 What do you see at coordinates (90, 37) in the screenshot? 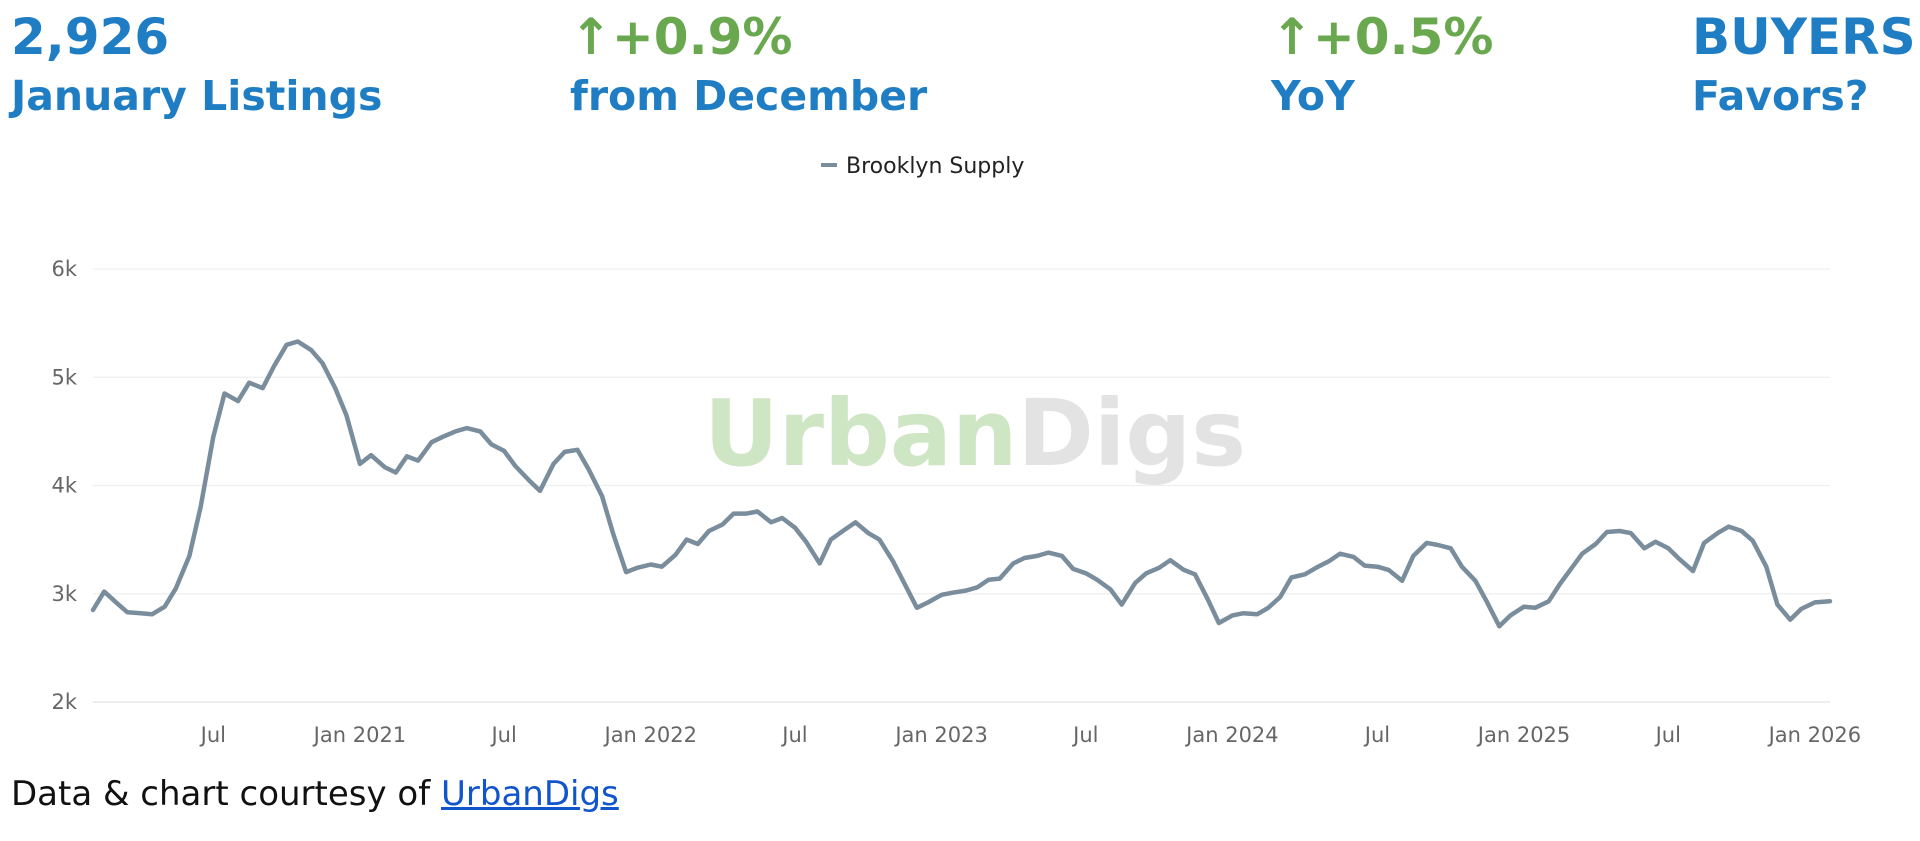
I see `stat-listings-value: 2,926` at bounding box center [90, 37].